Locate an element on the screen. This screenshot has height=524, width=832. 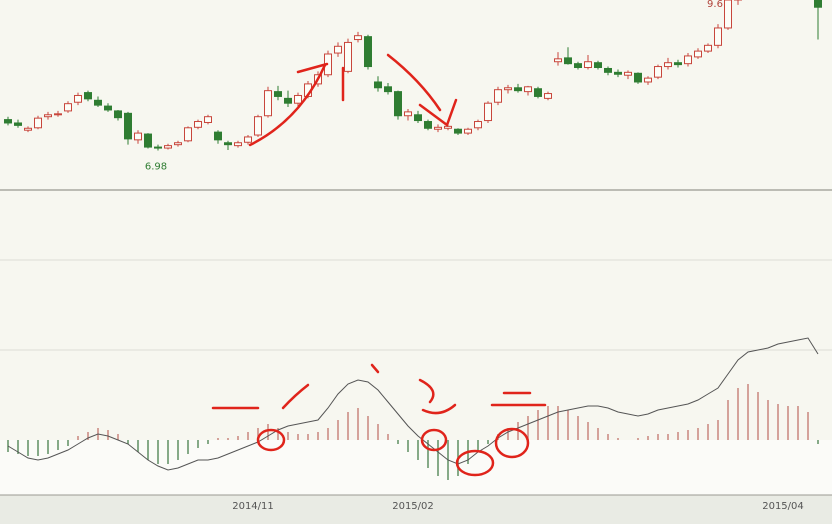
date-axis-band is located at coordinates (416, 509).